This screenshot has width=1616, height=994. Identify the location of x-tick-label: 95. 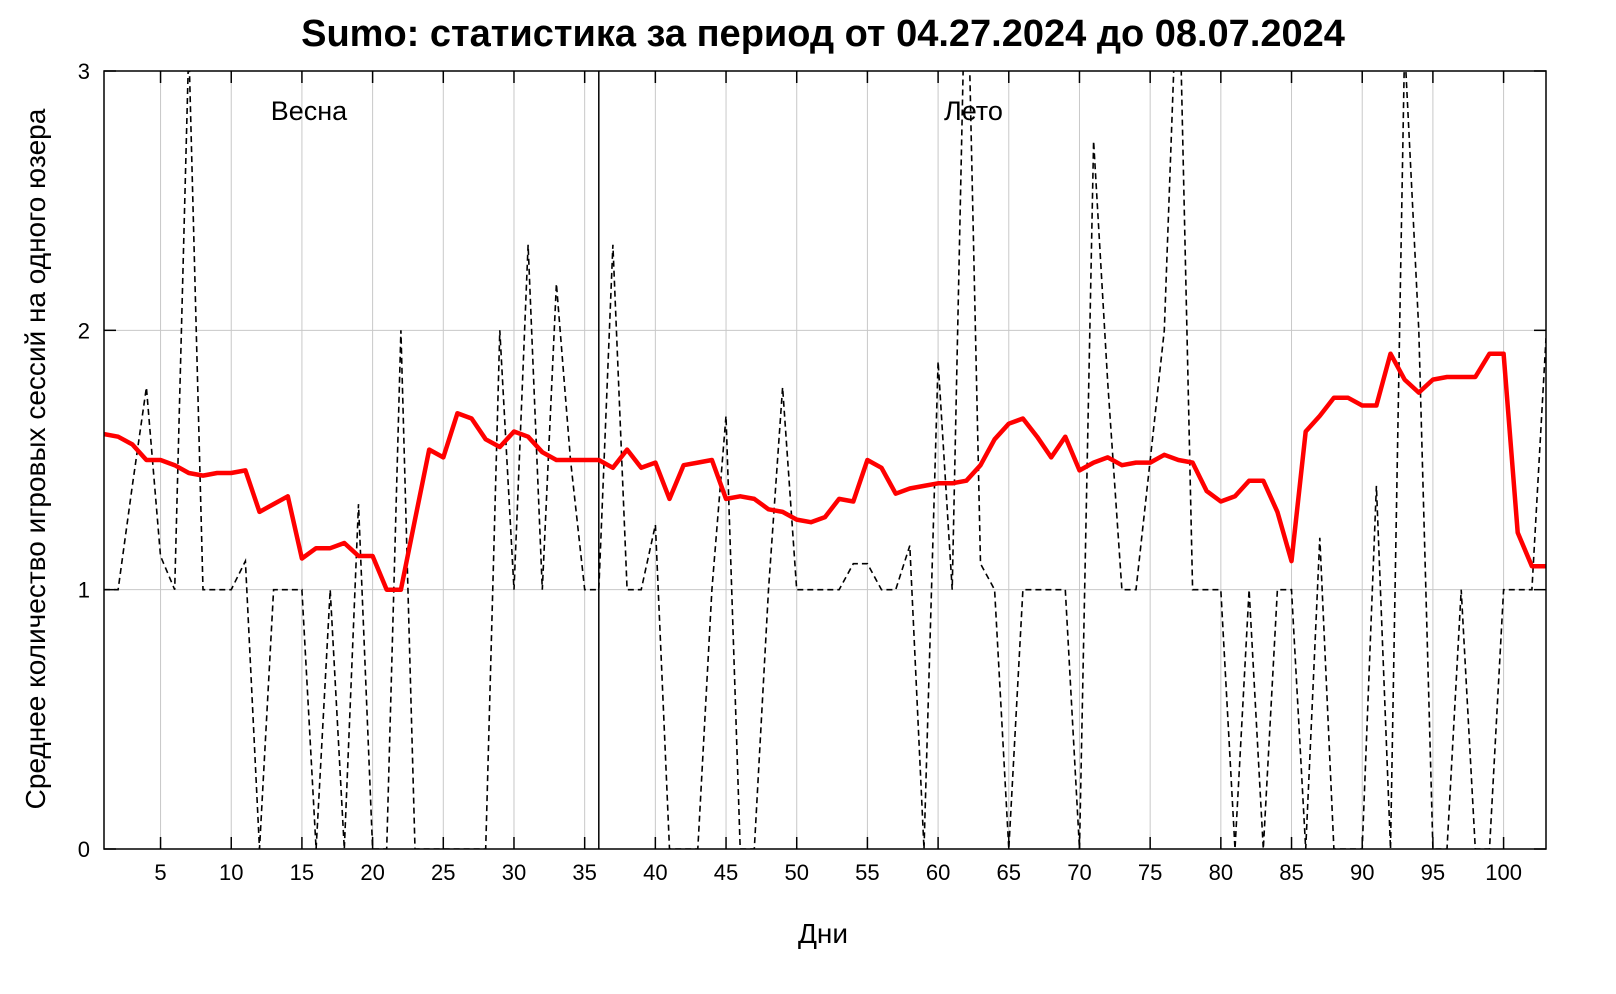
(1433, 872).